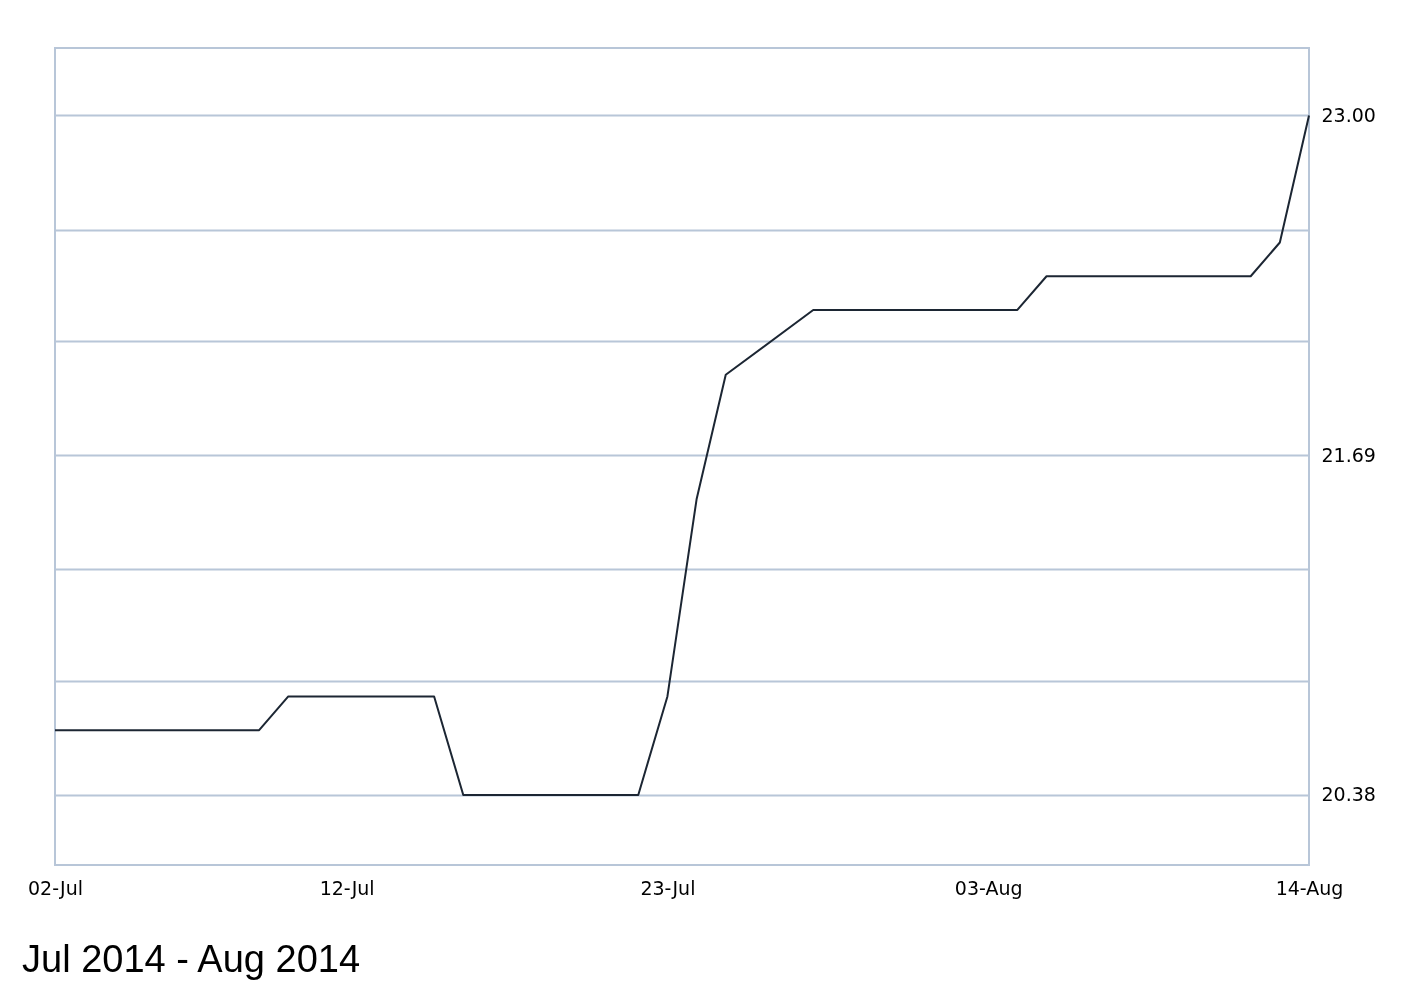 This screenshot has width=1408, height=986. I want to click on x-tick-label: 12-Jul, so click(347, 887).